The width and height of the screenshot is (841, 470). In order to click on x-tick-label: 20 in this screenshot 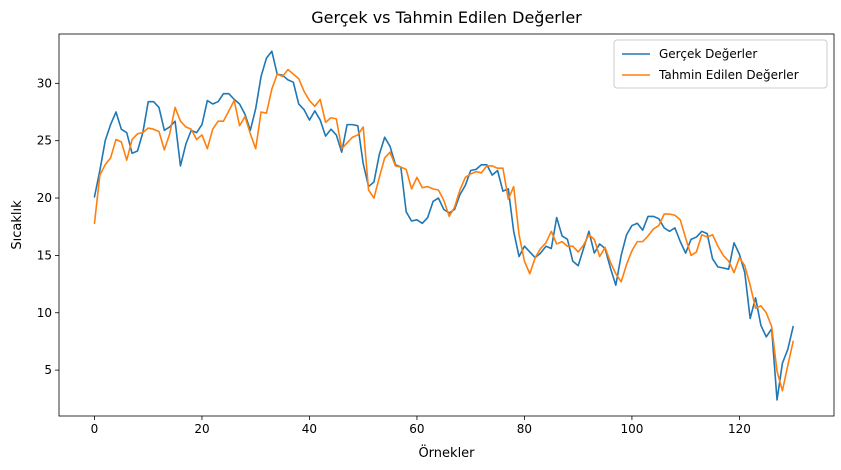, I will do `click(201, 429)`.